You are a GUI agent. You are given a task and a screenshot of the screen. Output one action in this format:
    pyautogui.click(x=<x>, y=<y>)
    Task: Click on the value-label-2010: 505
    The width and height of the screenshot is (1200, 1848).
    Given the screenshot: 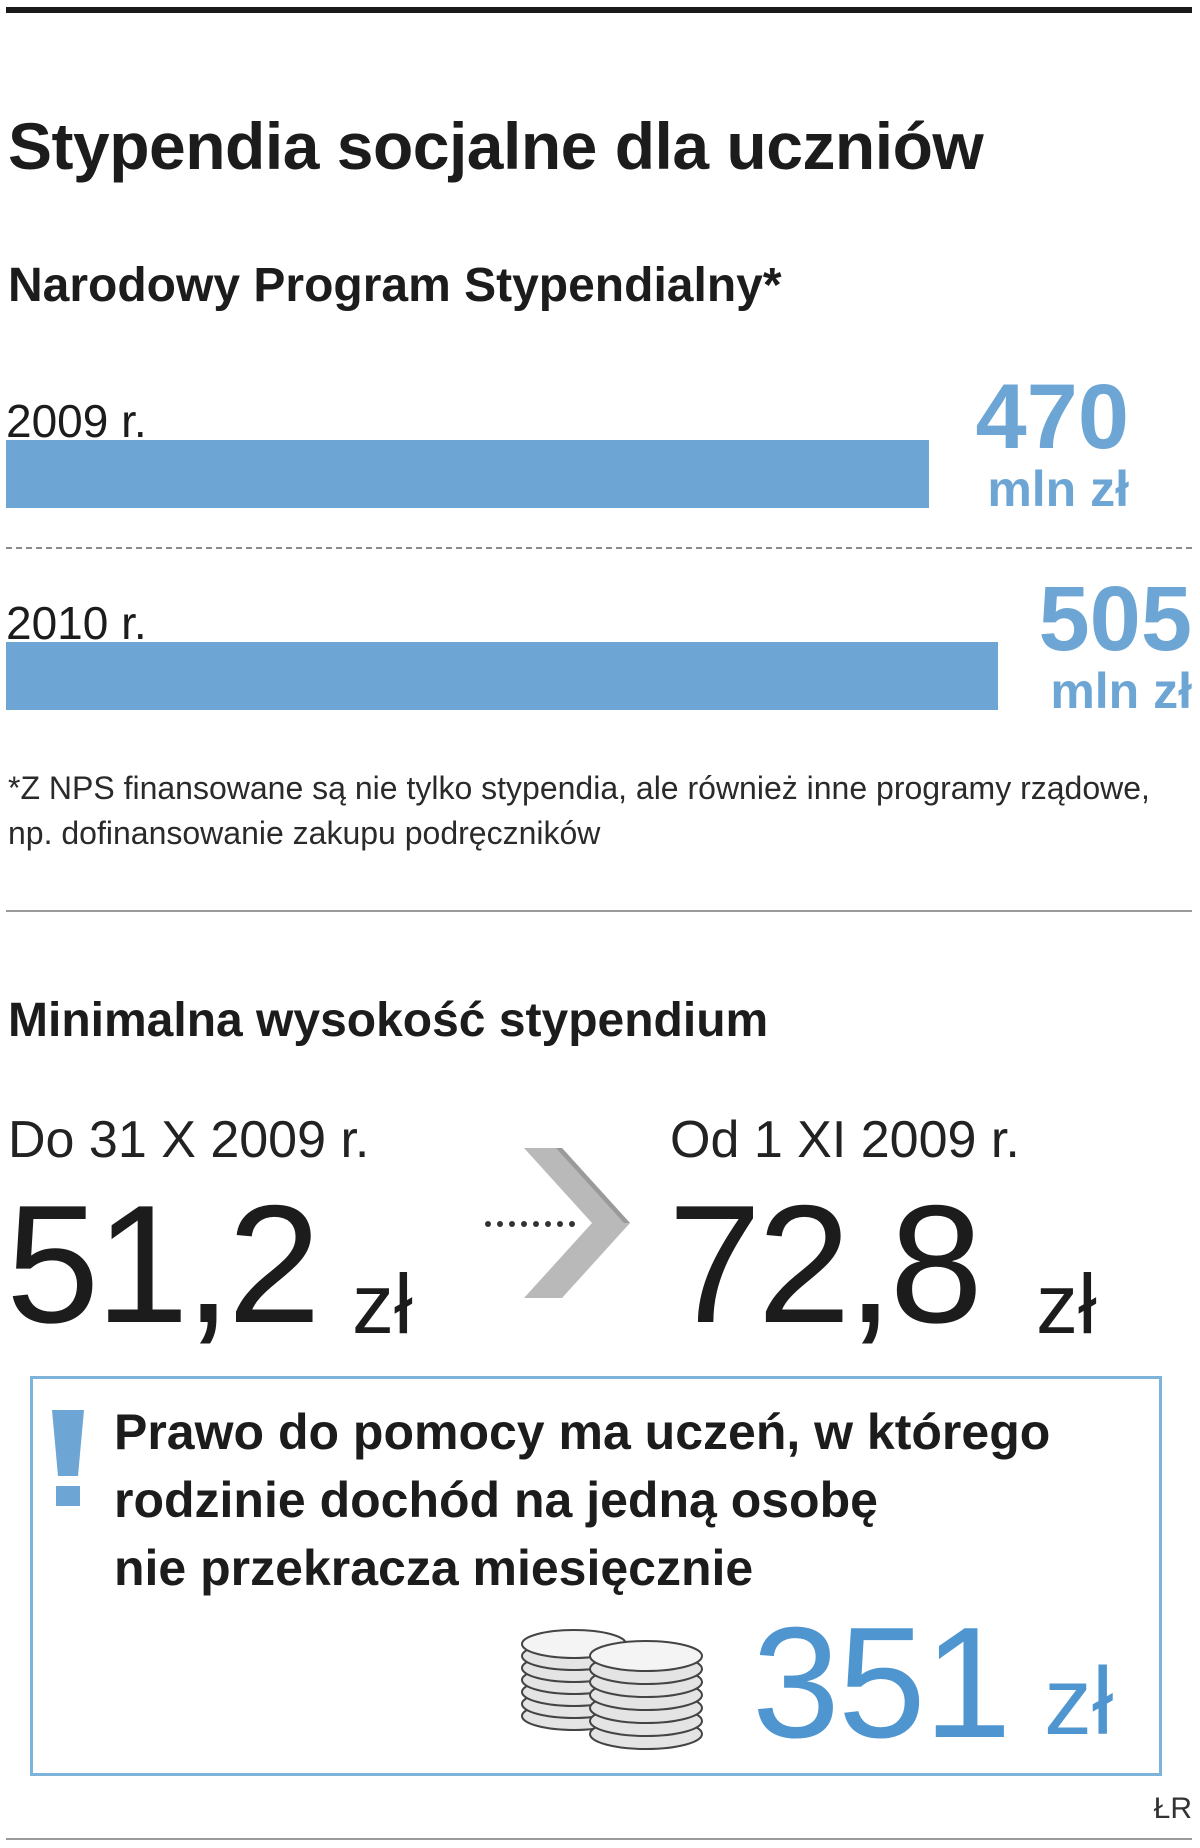 What is the action you would take?
    pyautogui.click(x=1115, y=619)
    